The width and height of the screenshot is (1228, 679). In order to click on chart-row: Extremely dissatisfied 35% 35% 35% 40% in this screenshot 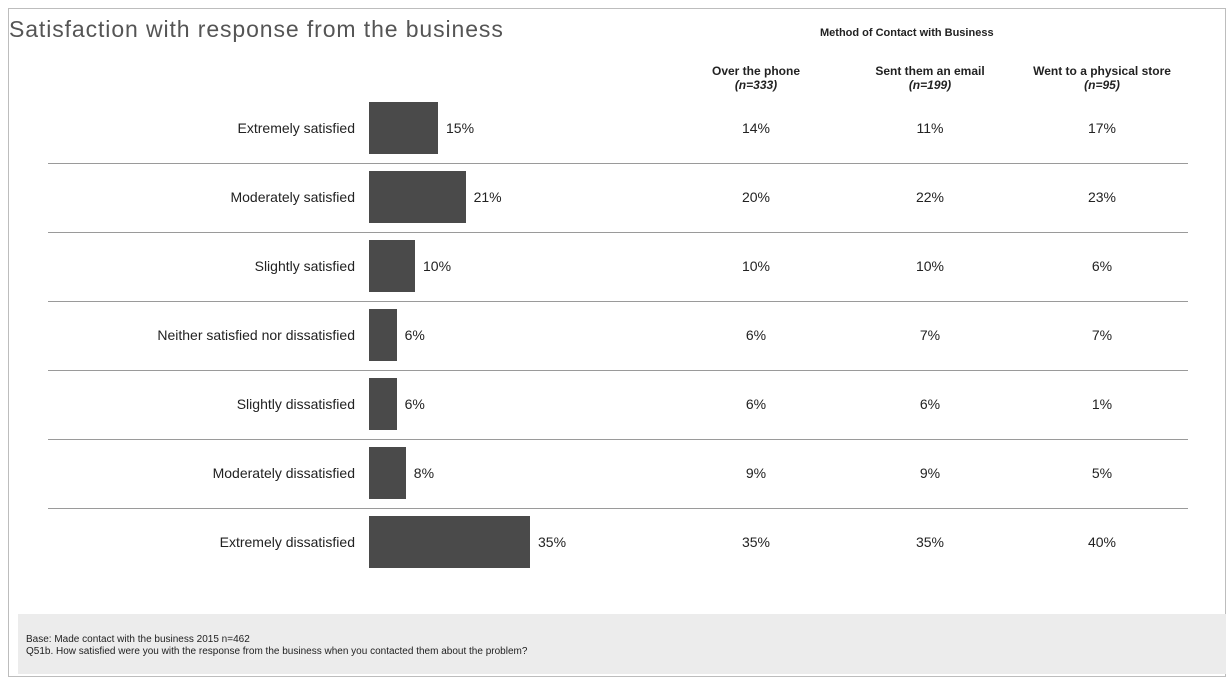, I will do `click(614, 550)`.